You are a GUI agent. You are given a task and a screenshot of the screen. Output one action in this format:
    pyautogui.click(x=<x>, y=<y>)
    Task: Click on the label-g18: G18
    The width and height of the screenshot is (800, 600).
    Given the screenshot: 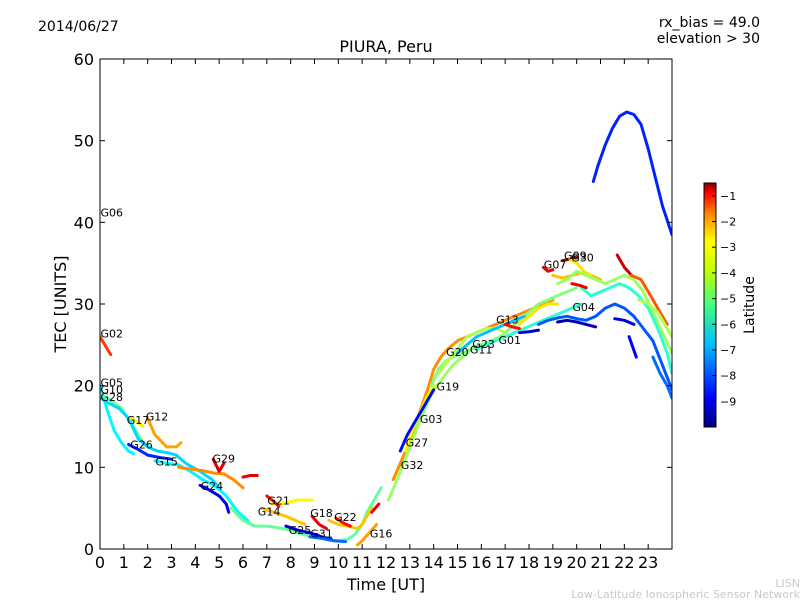 What is the action you would take?
    pyautogui.click(x=321, y=513)
    